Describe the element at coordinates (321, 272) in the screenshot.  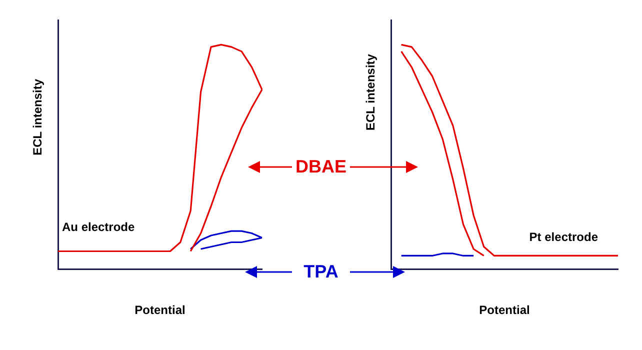
I see `legend-label: TPA` at that location.